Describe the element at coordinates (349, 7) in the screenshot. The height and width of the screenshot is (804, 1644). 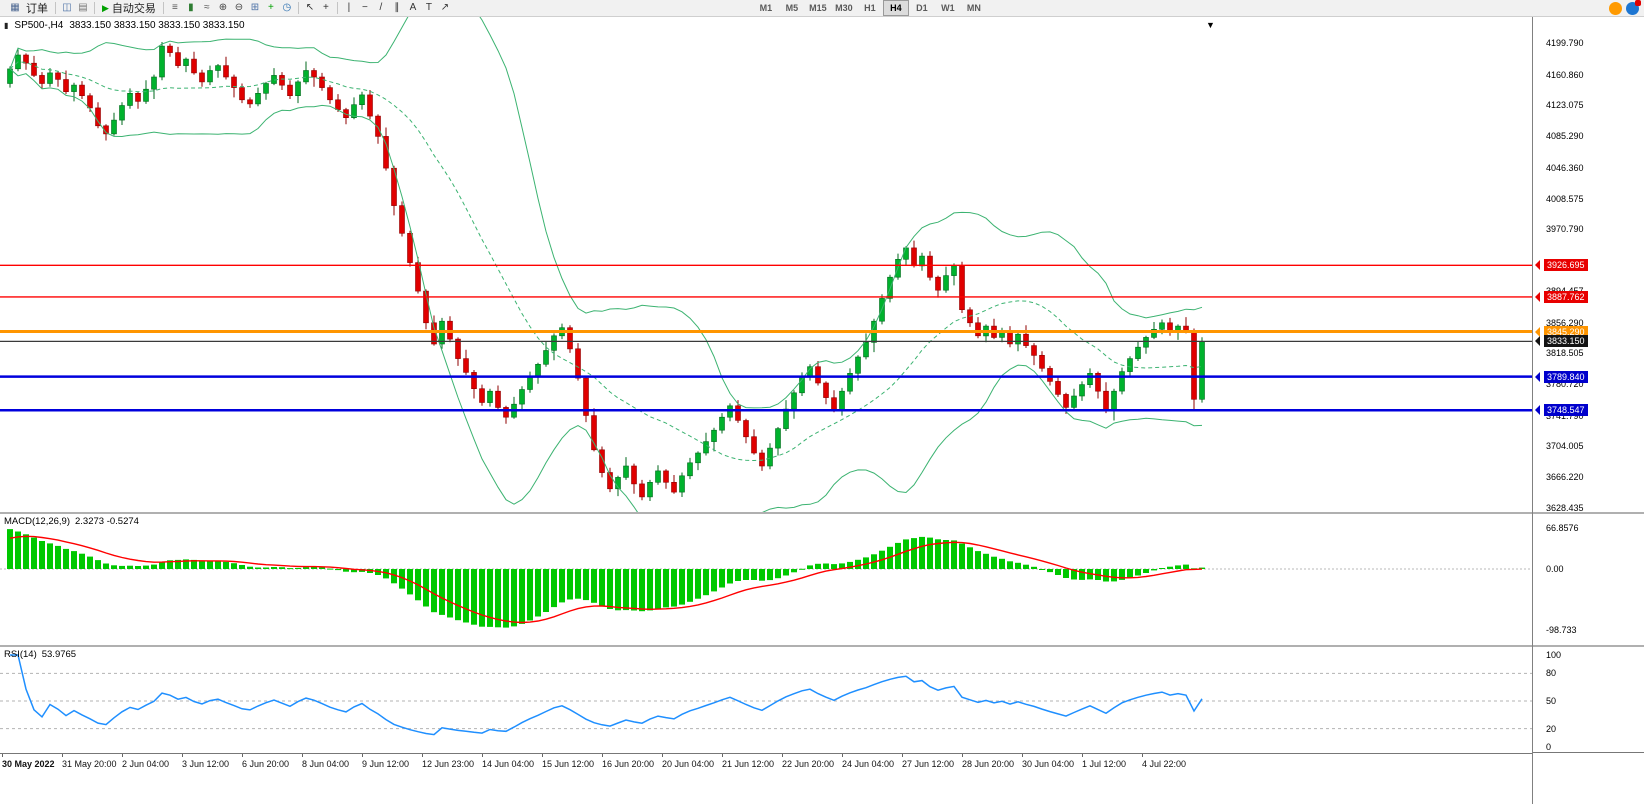
I see `vertical-line-icon: |` at that location.